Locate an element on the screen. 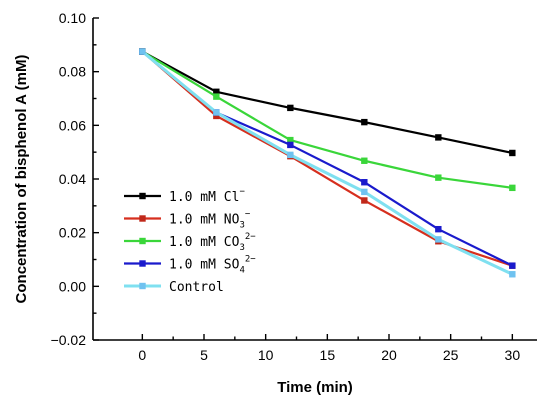  legend-item: Control is located at coordinates (174, 287).